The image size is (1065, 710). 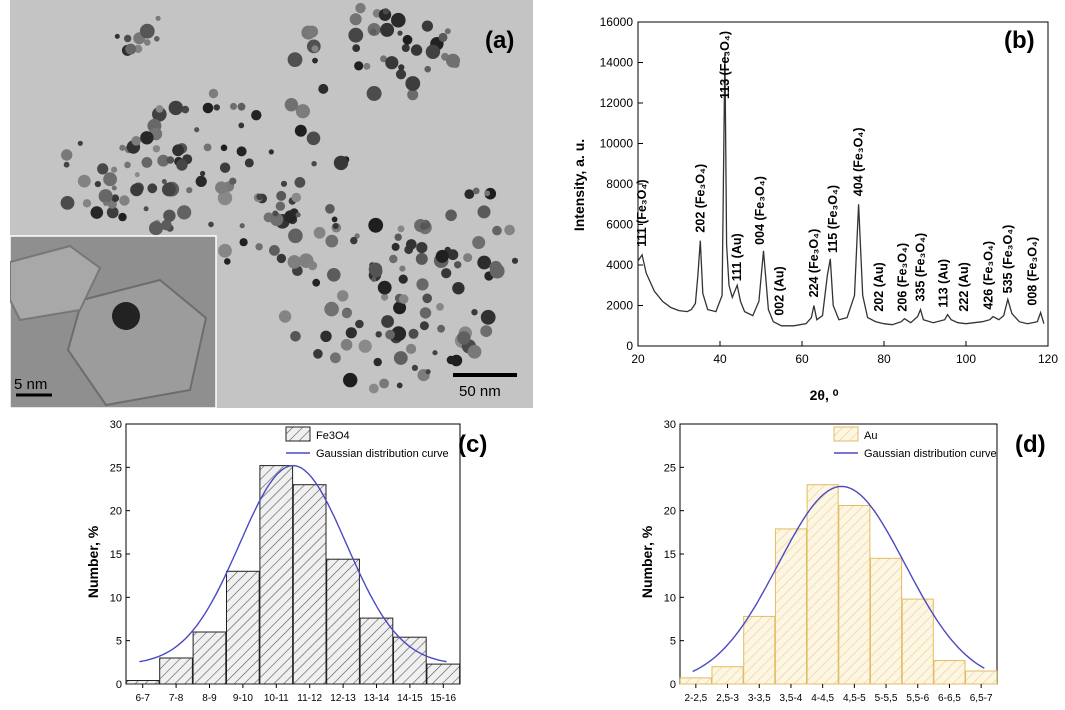 I want to click on fe3o4-legend-swatch, so click(x=298, y=434).